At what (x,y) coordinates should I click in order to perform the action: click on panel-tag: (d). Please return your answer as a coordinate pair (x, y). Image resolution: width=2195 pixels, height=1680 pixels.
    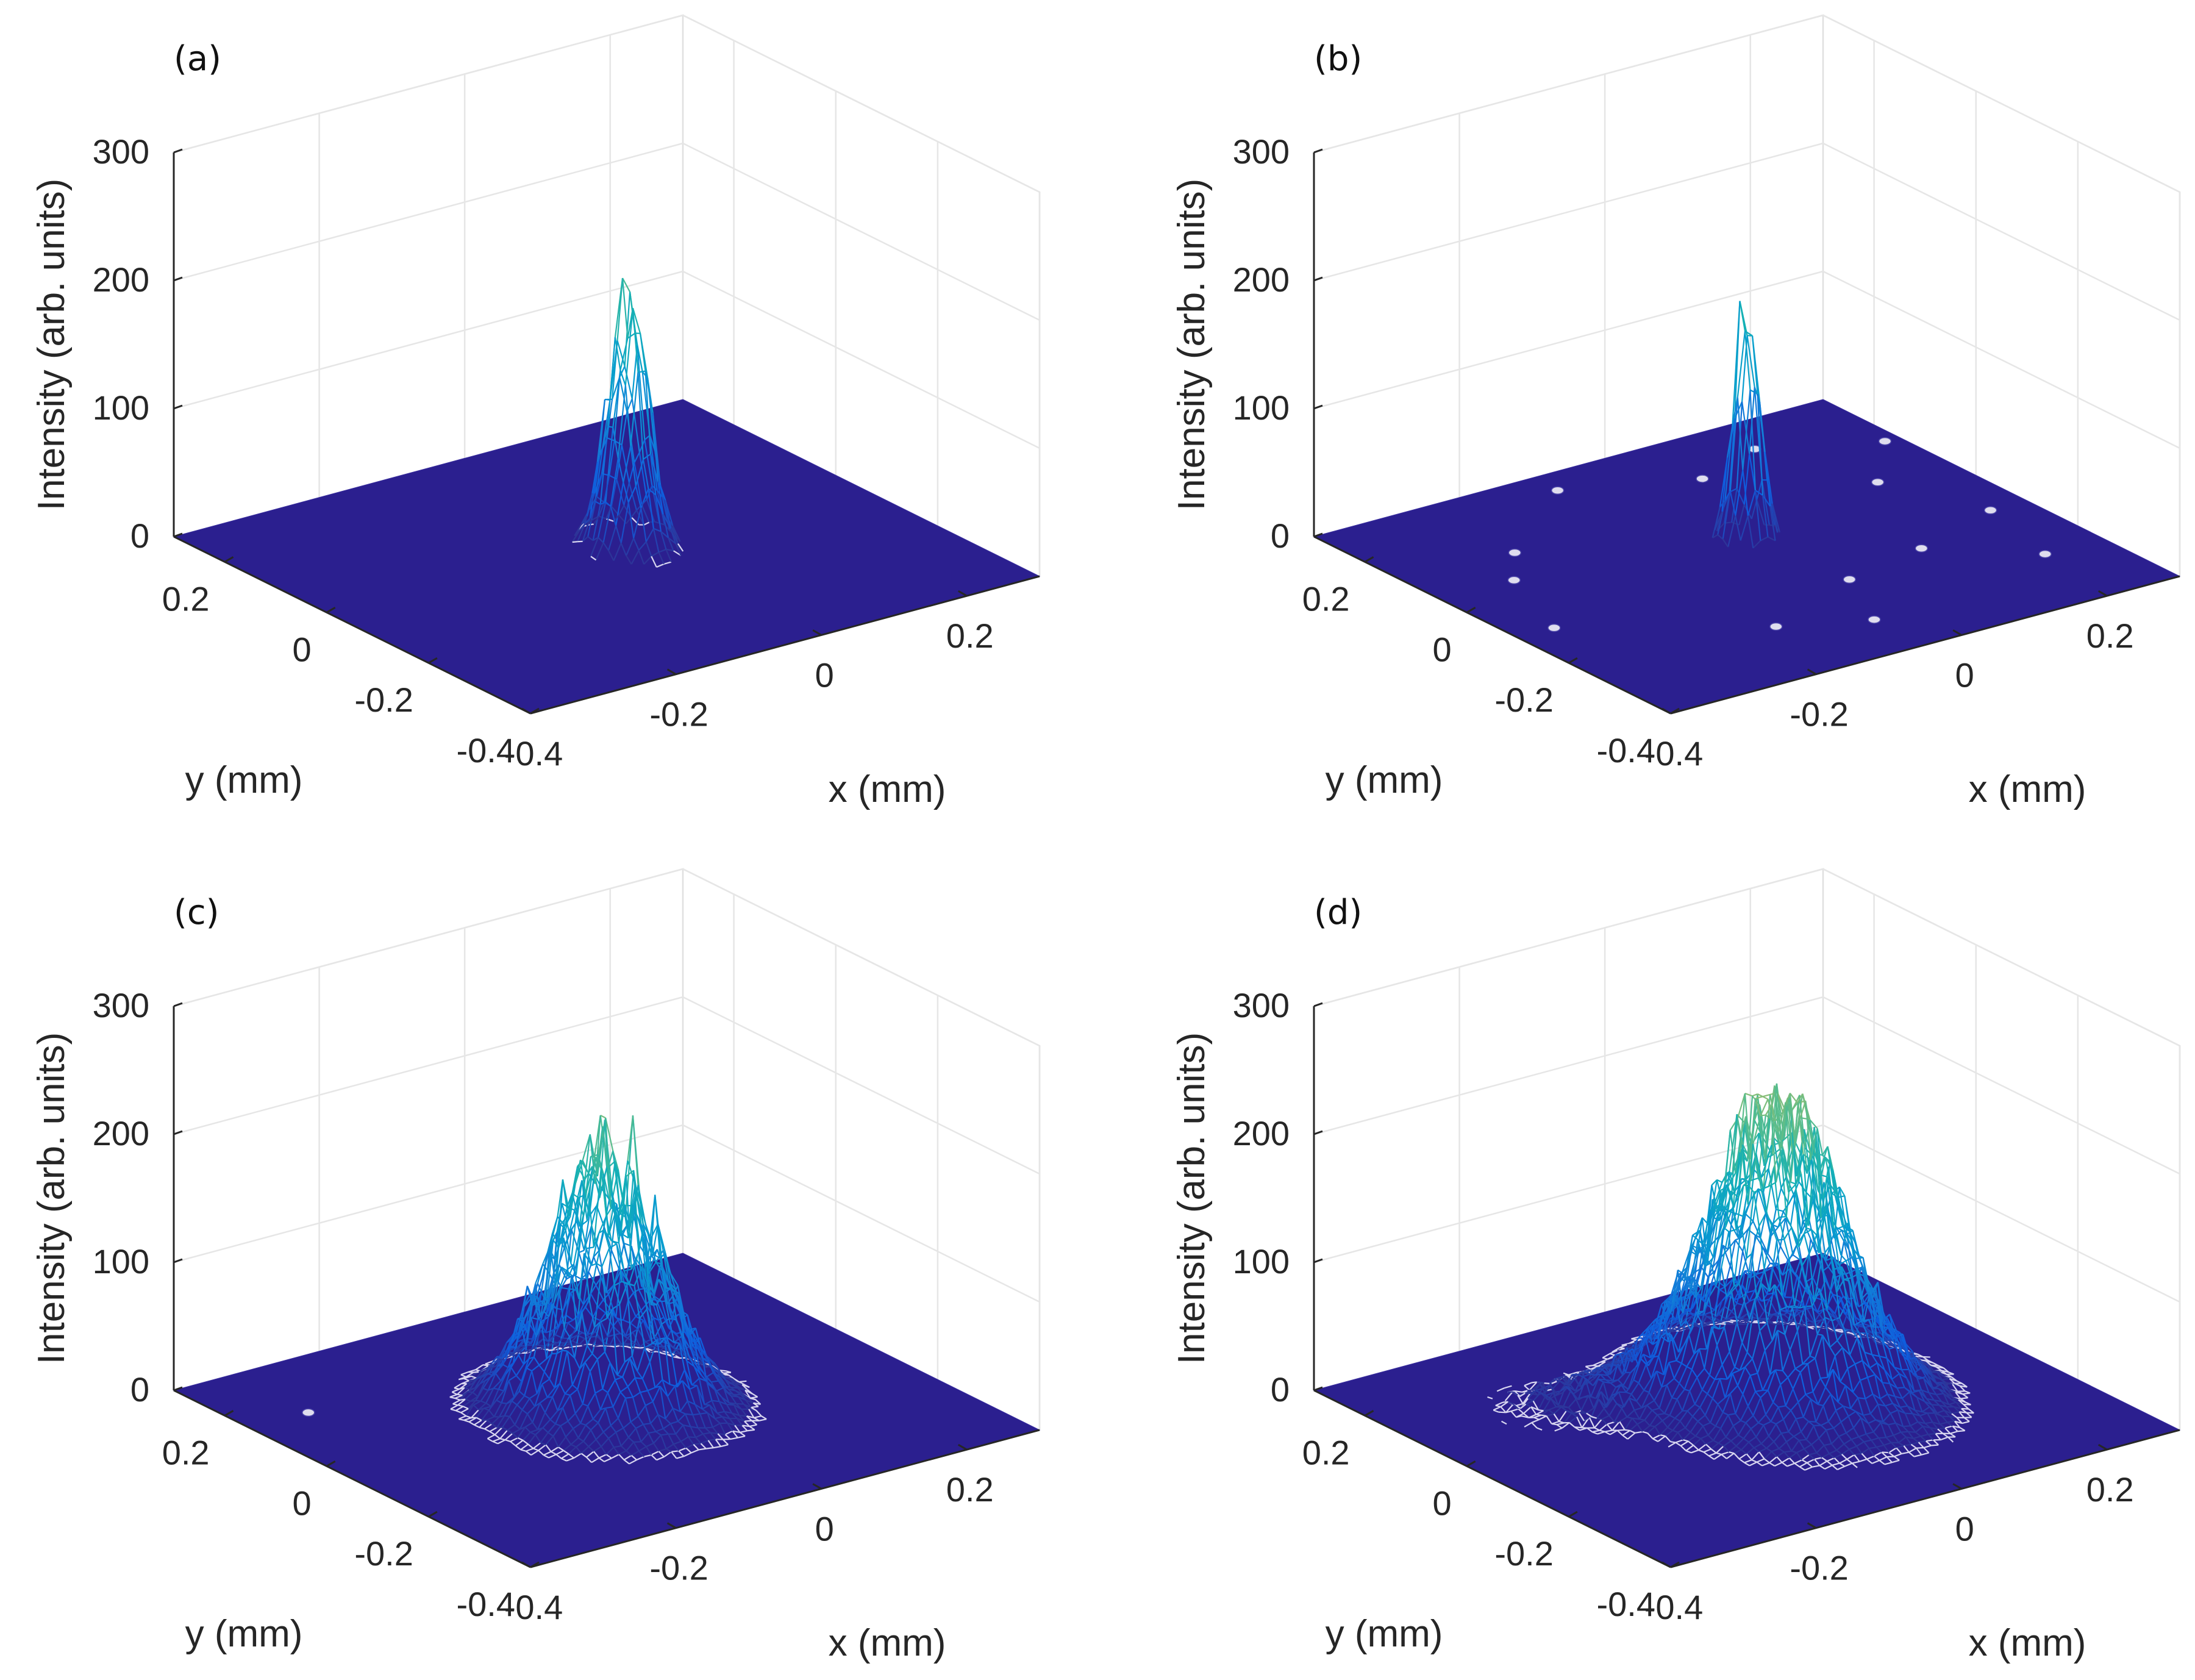
    Looking at the image, I should click on (1338, 912).